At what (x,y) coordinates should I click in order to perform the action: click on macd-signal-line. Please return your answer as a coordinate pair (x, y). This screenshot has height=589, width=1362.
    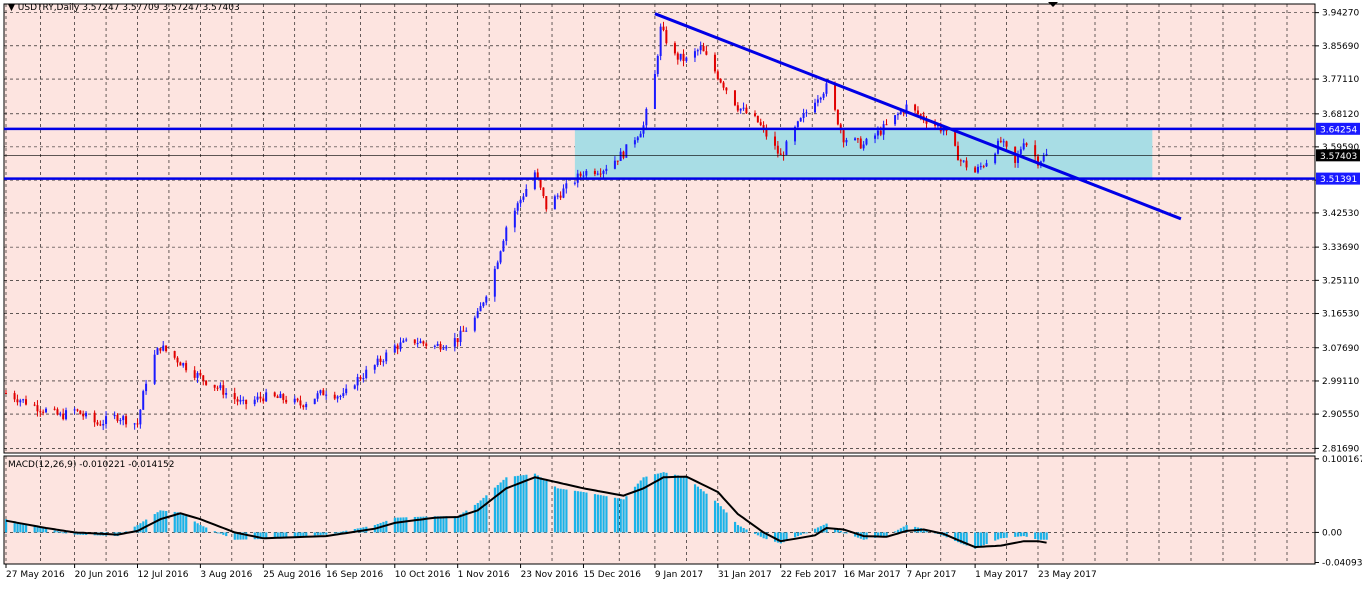
    Looking at the image, I should click on (526, 512).